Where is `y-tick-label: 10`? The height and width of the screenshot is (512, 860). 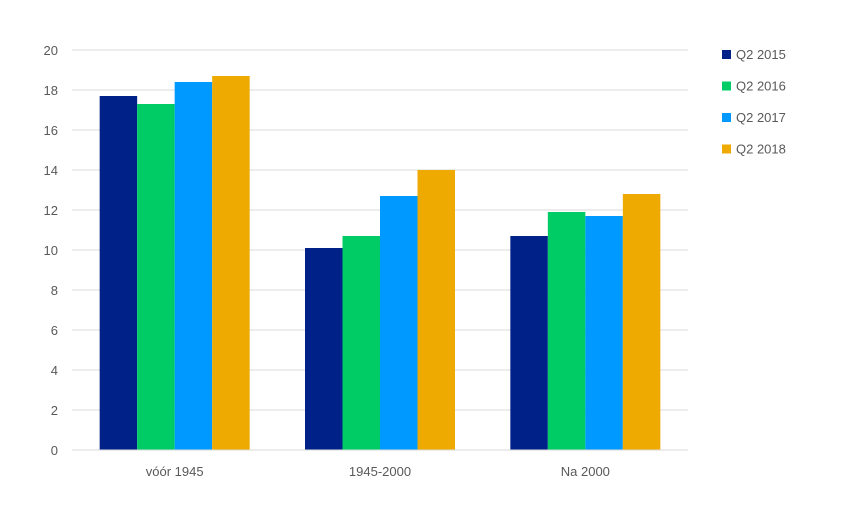
y-tick-label: 10 is located at coordinates (51, 250).